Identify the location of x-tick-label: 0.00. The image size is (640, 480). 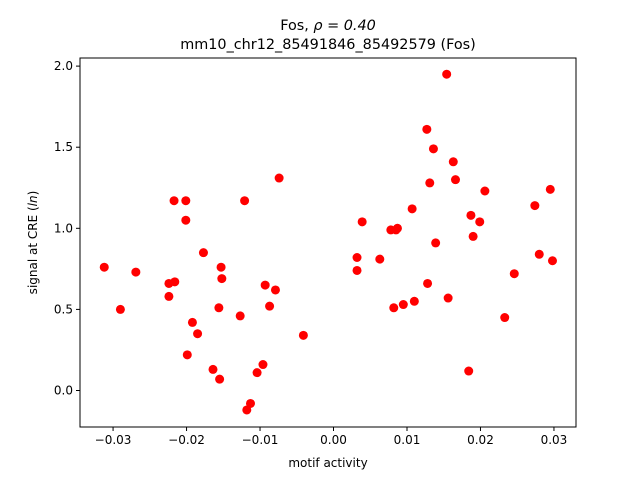
(333, 440).